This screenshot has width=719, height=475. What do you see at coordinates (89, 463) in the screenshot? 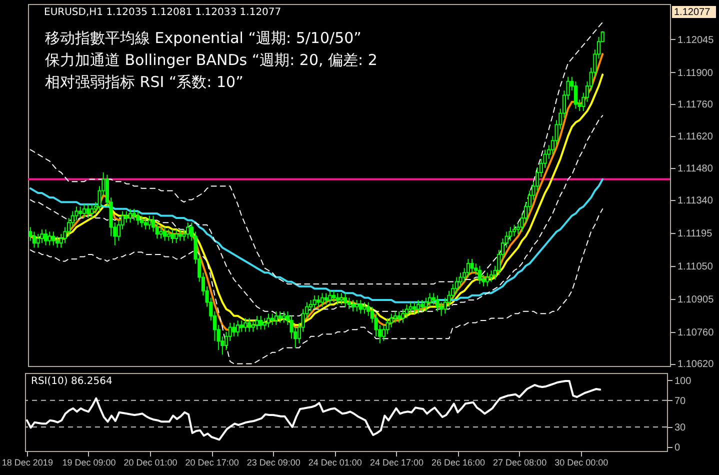
I see `x-tick-label: 19 Dec 09:00` at bounding box center [89, 463].